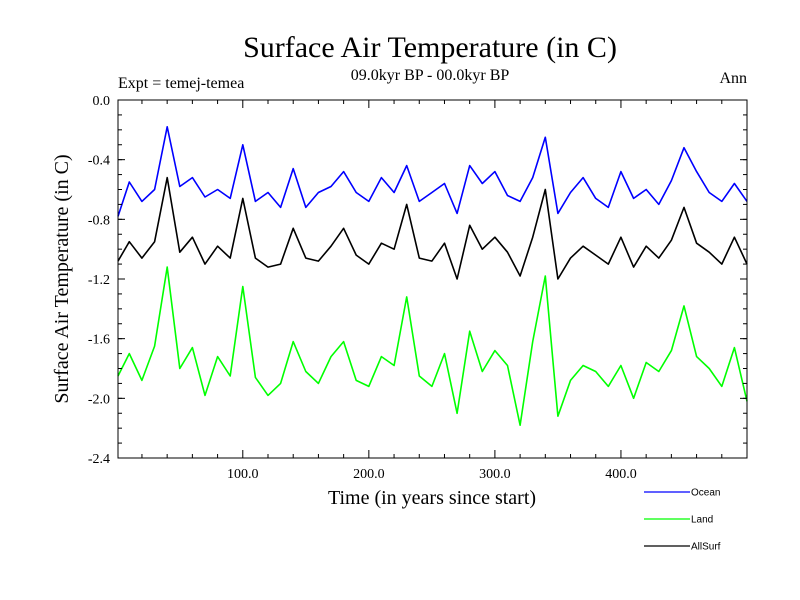 The width and height of the screenshot is (800, 600). What do you see at coordinates (99, 161) in the screenshot?
I see `y-tick-label: -0.4` at bounding box center [99, 161].